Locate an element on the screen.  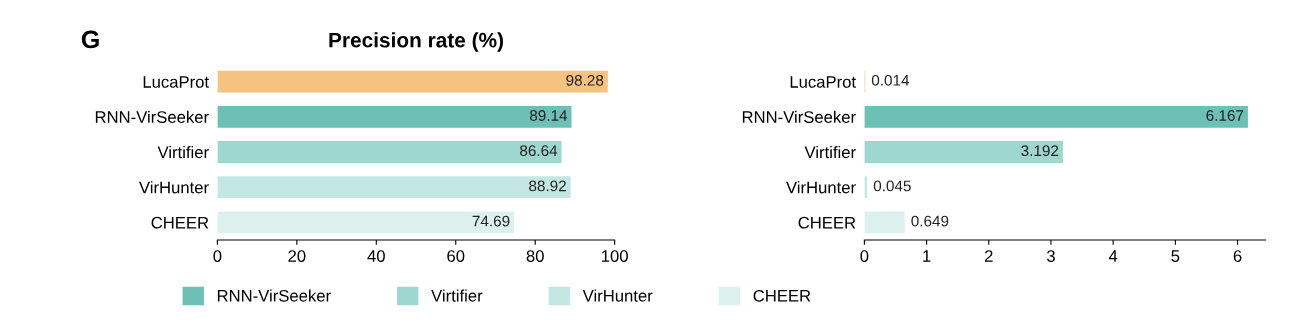
x-tick-label: 4 is located at coordinates (1113, 256).